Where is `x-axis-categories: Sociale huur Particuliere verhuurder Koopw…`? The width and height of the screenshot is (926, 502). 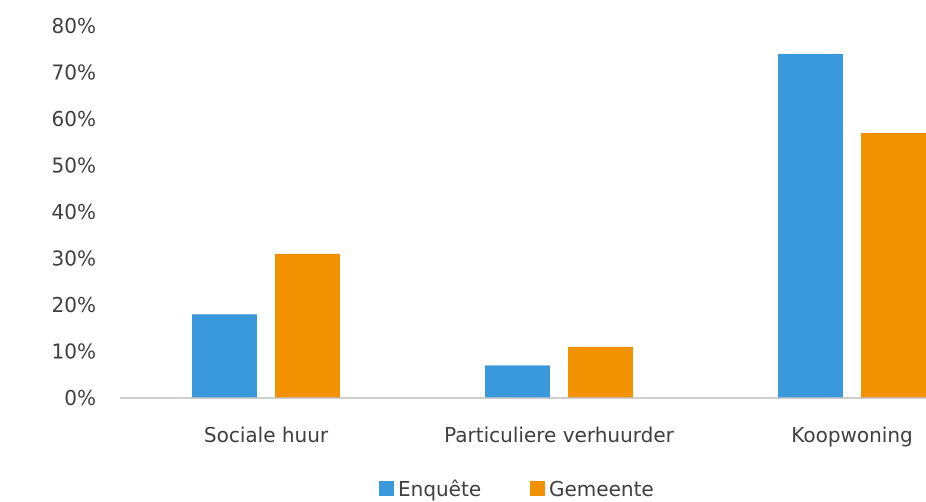 x-axis-categories: Sociale huur Particuliere verhuurder Koopw… is located at coordinates (558, 435).